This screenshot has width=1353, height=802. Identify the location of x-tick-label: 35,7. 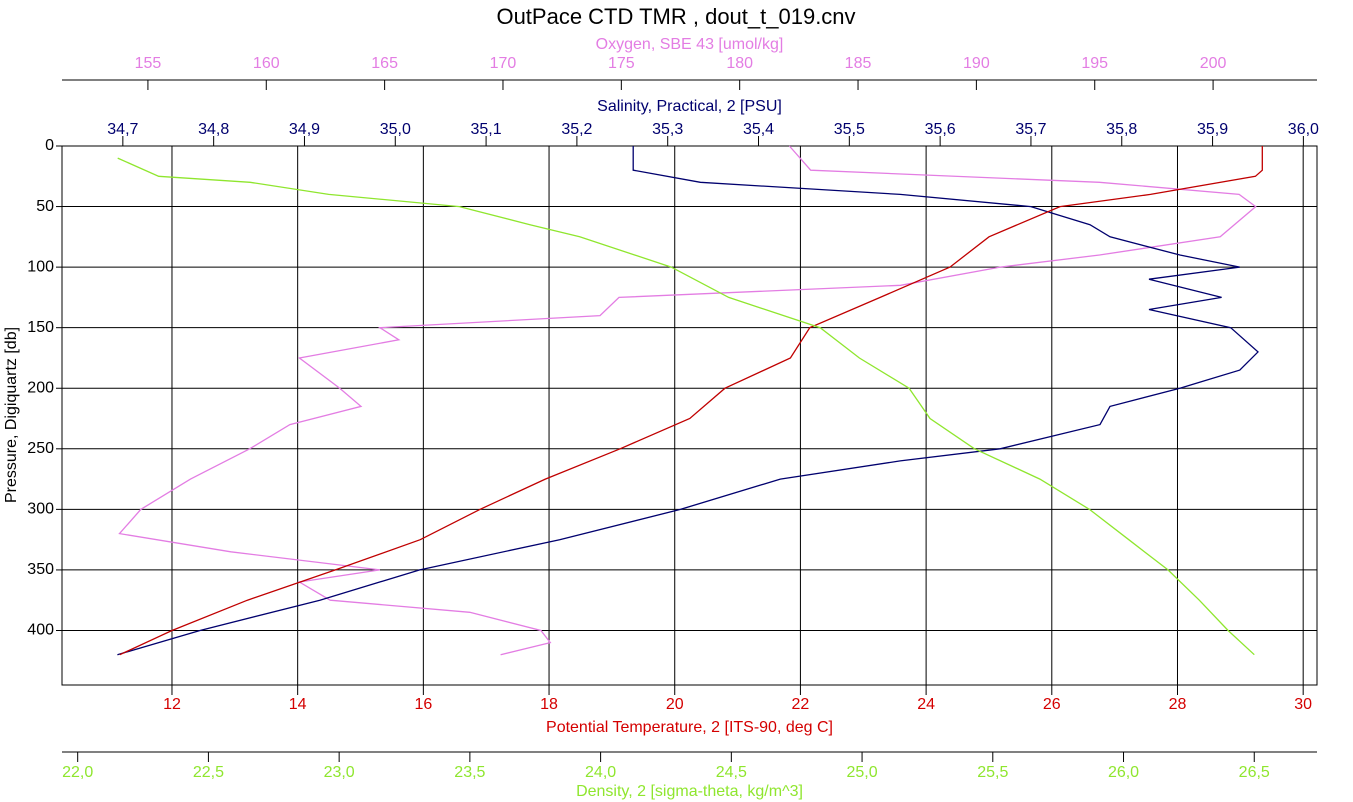
(1030, 129).